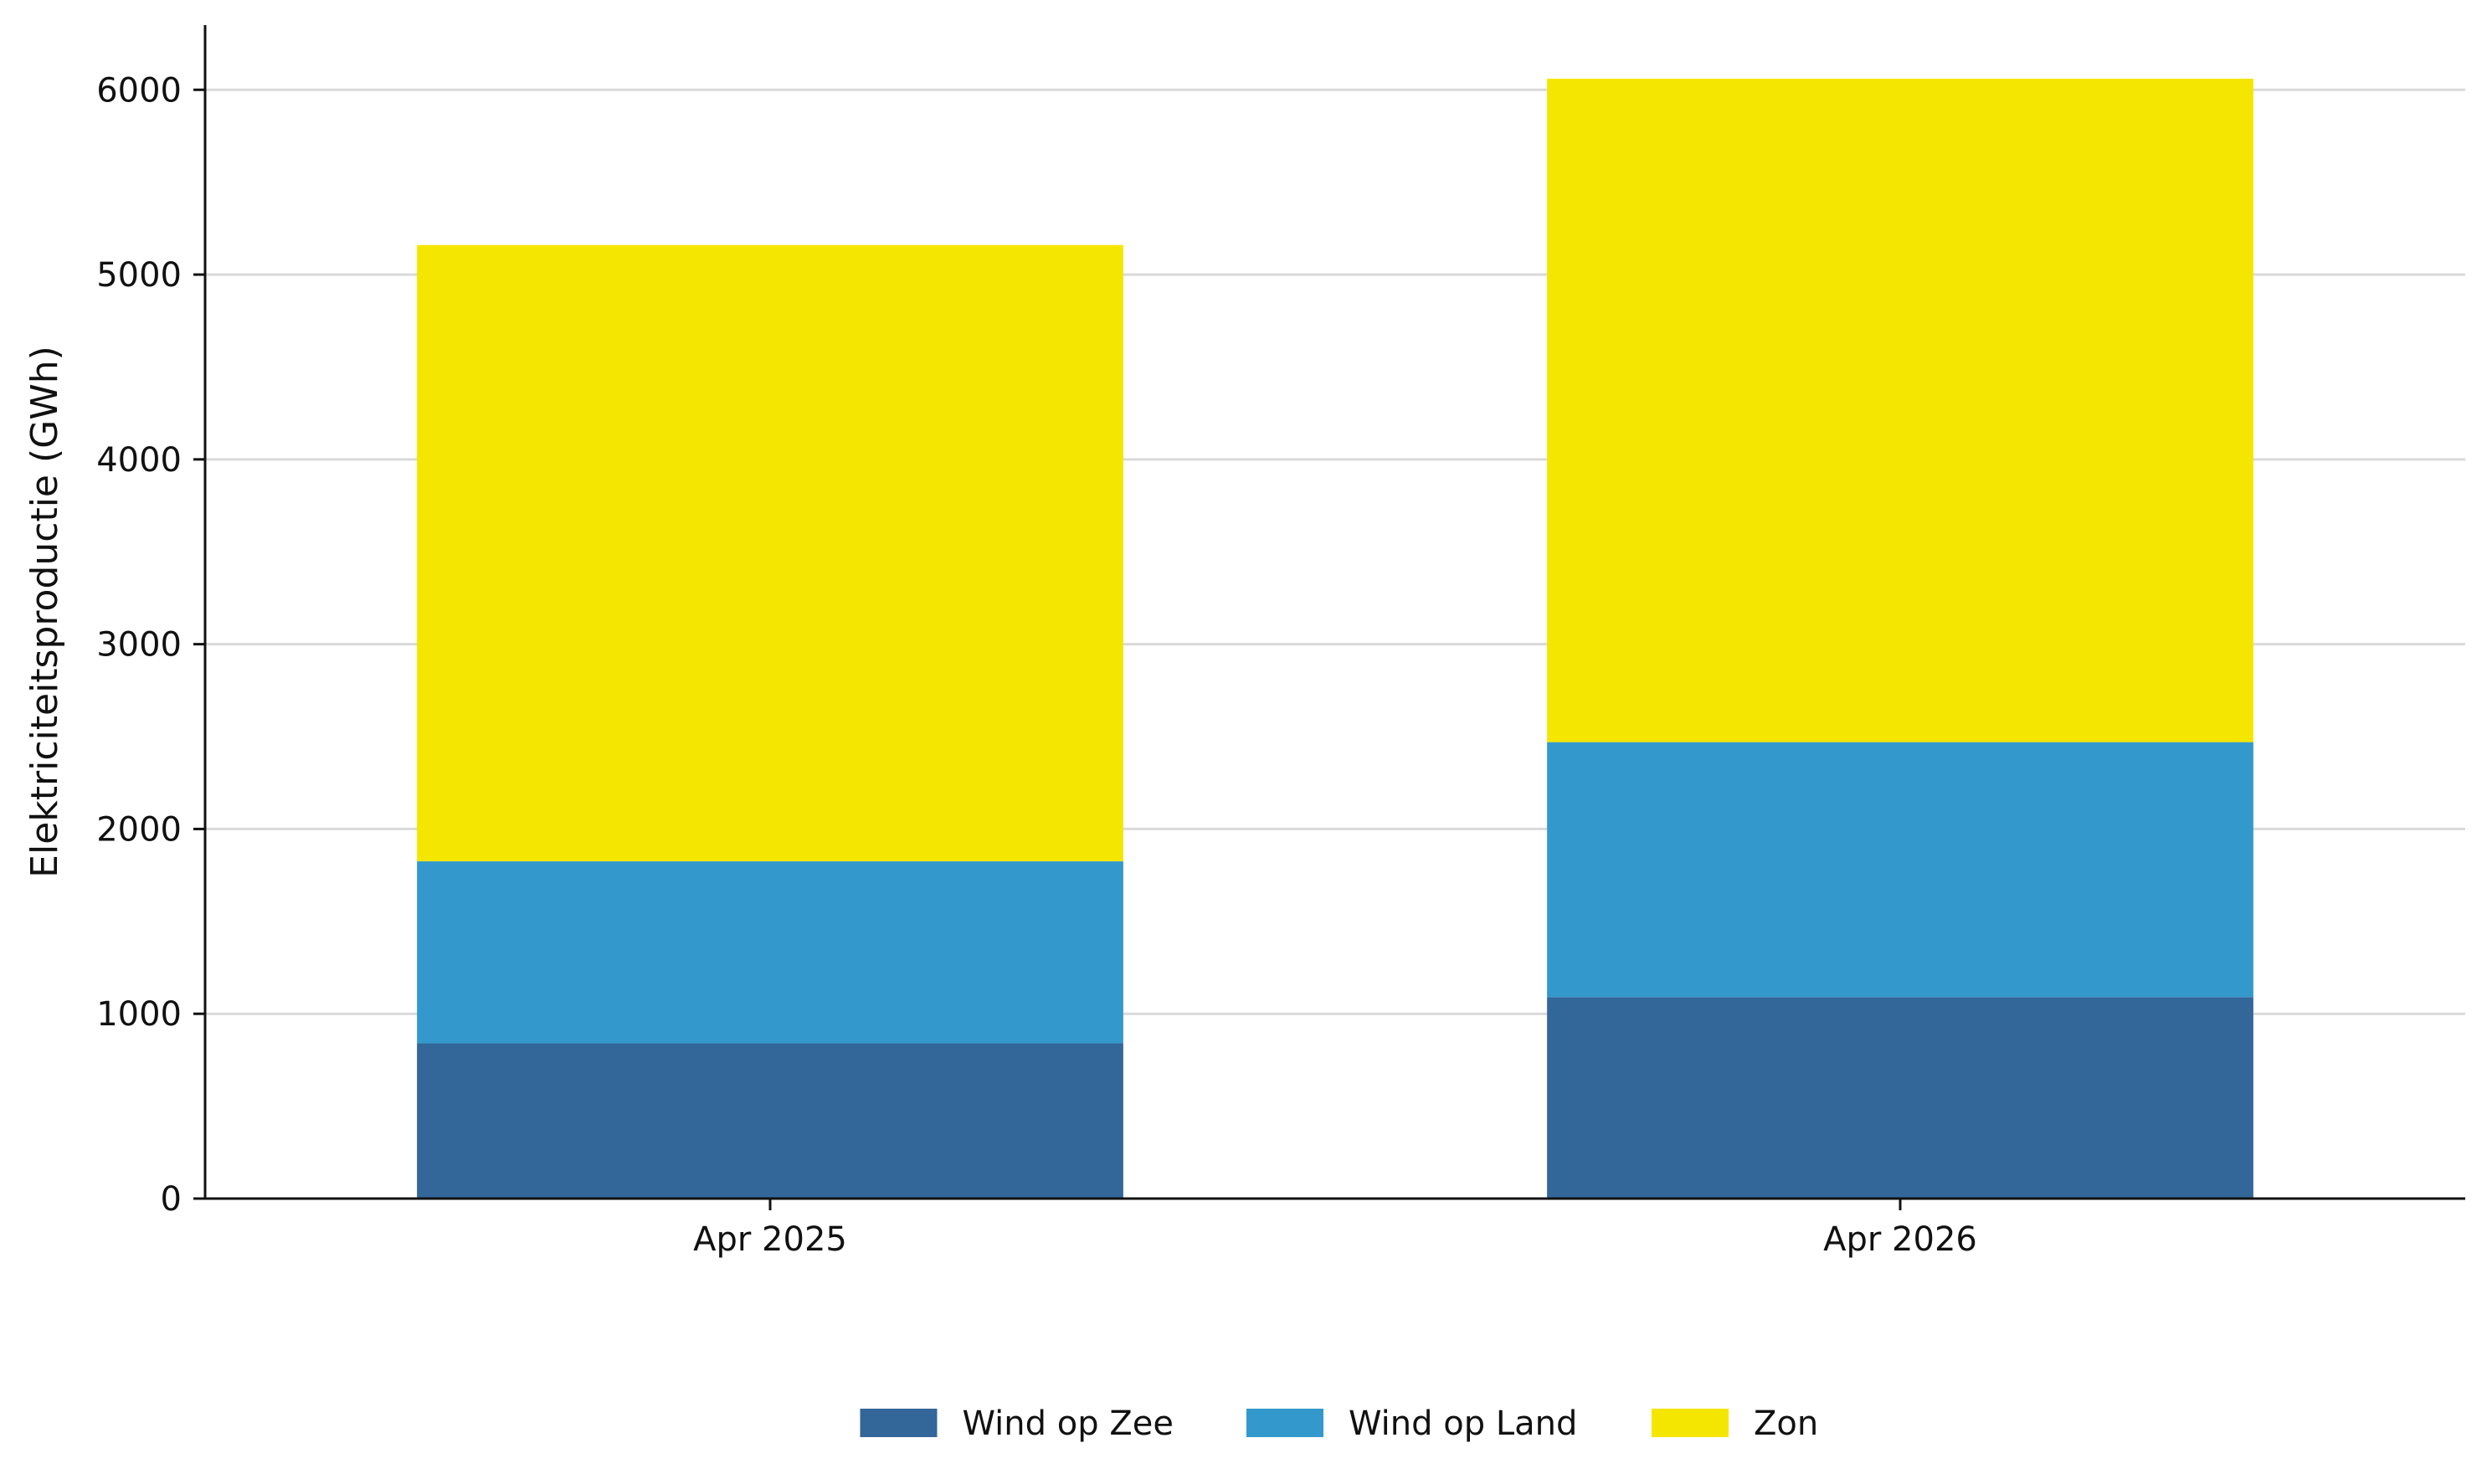 This screenshot has width=2487, height=1484. I want to click on legend-label: Wind op Zee, so click(1068, 1424).